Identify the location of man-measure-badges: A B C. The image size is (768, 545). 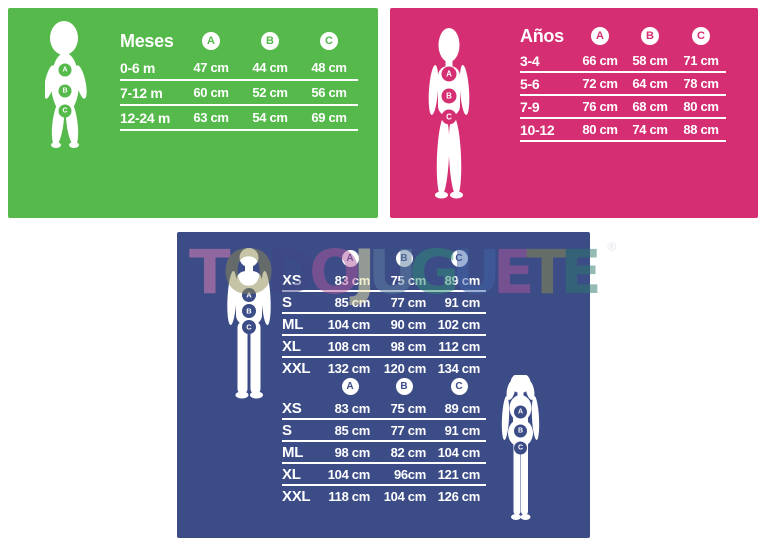
(249, 311).